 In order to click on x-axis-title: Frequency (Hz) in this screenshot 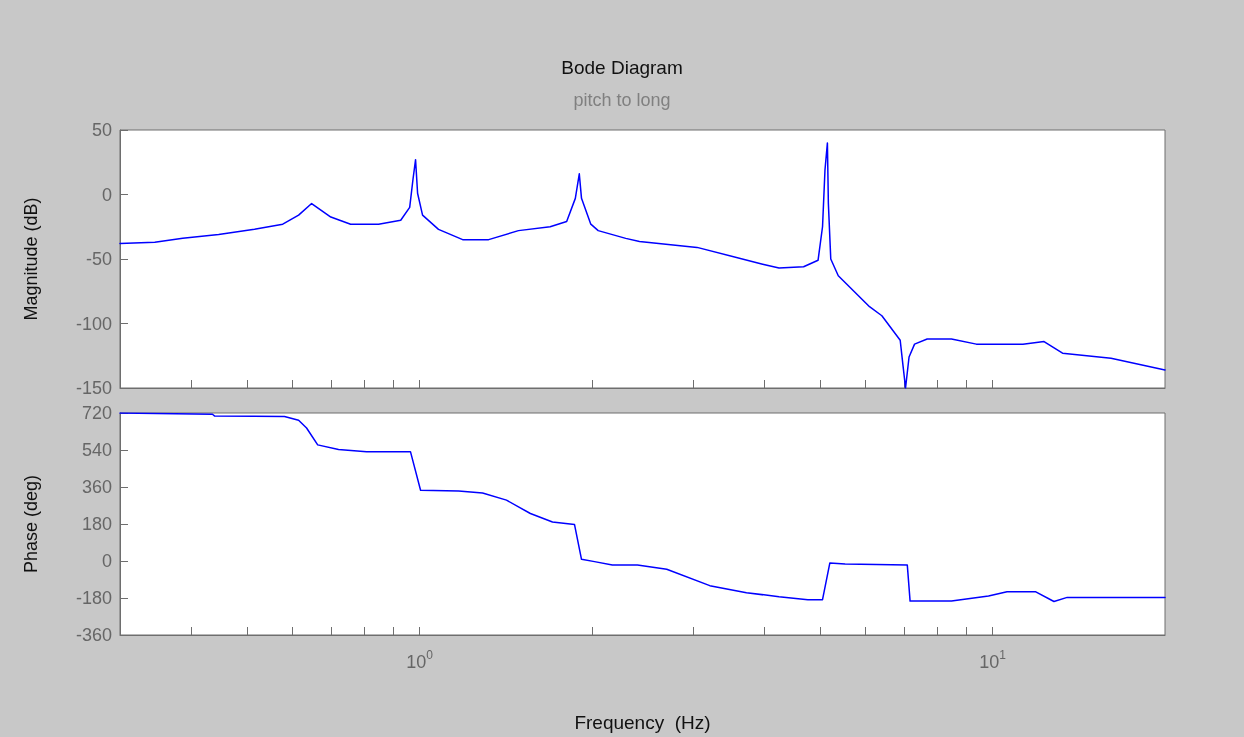, I will do `click(642, 722)`.